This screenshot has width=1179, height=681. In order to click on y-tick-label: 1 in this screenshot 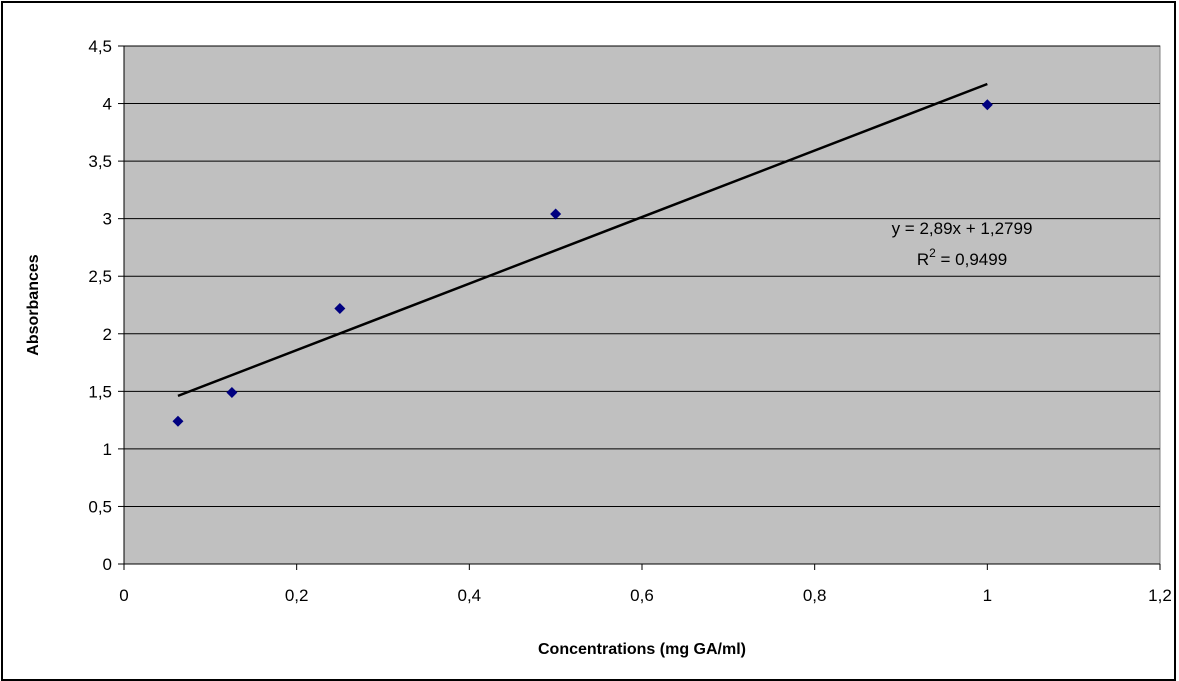, I will do `click(107, 449)`.